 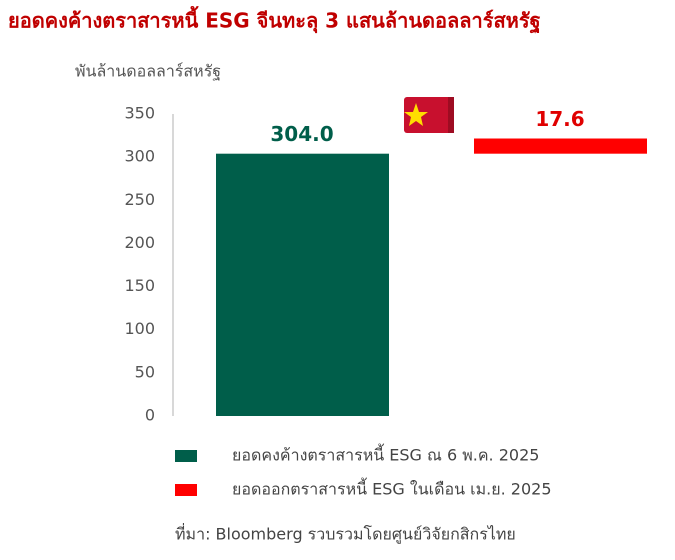 What do you see at coordinates (392, 488) in the screenshot?
I see `legend-label: ยอดออกตราสารหนี้ ESG ในเดือน เม.ย. 2025` at bounding box center [392, 488].